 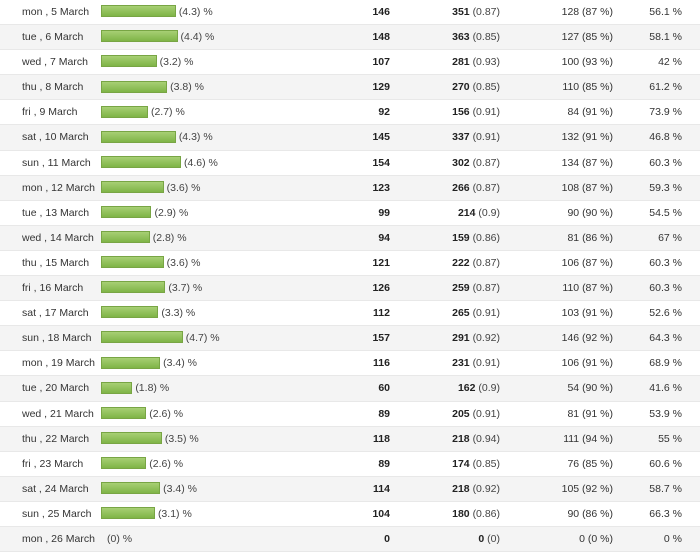 I want to click on share-cell: (3.2) %, so click(x=181, y=62).